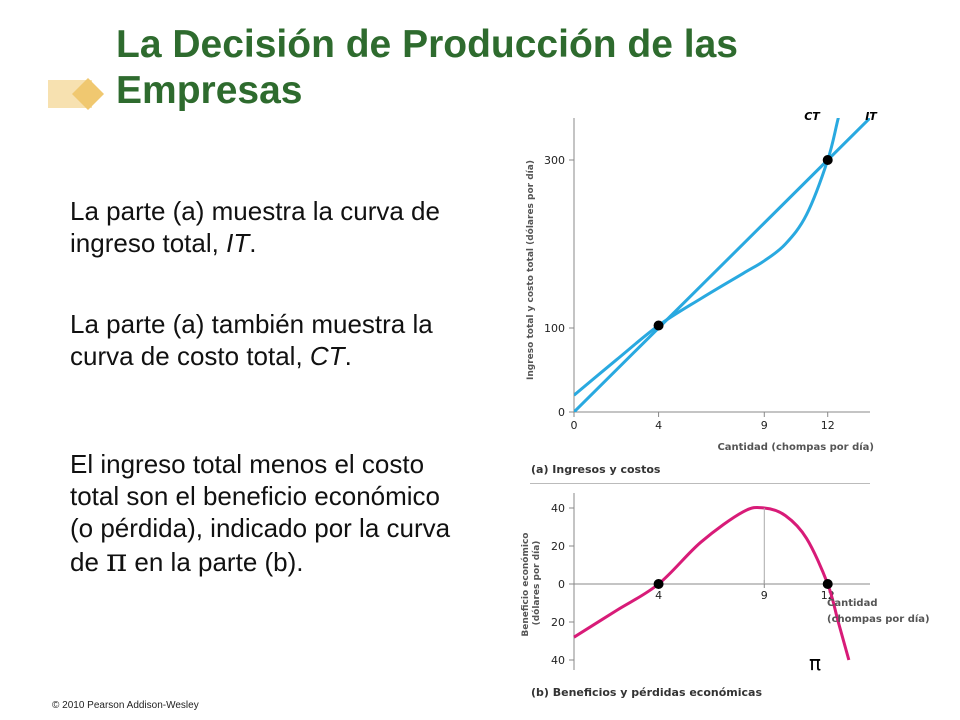 The height and width of the screenshot is (720, 960). What do you see at coordinates (658, 595) in the screenshot?
I see `chart-b-xtick-label: 4` at bounding box center [658, 595].